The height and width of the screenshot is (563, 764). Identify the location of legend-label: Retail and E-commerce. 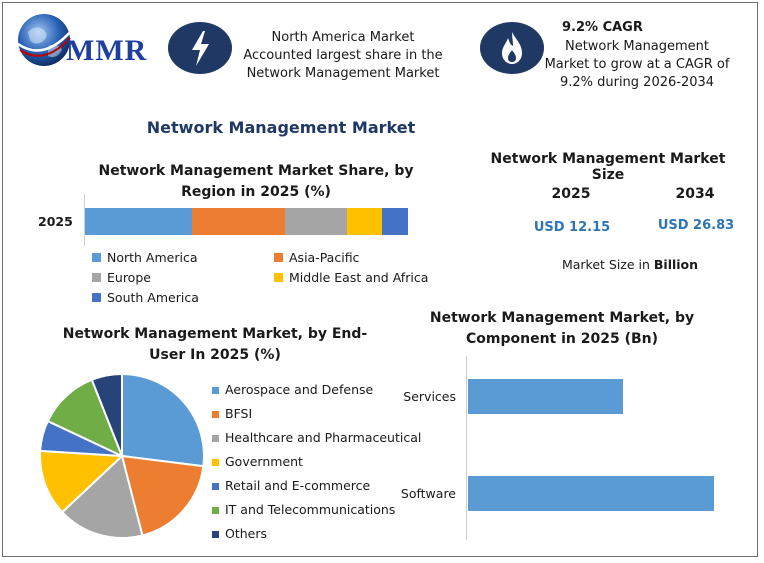
(298, 485).